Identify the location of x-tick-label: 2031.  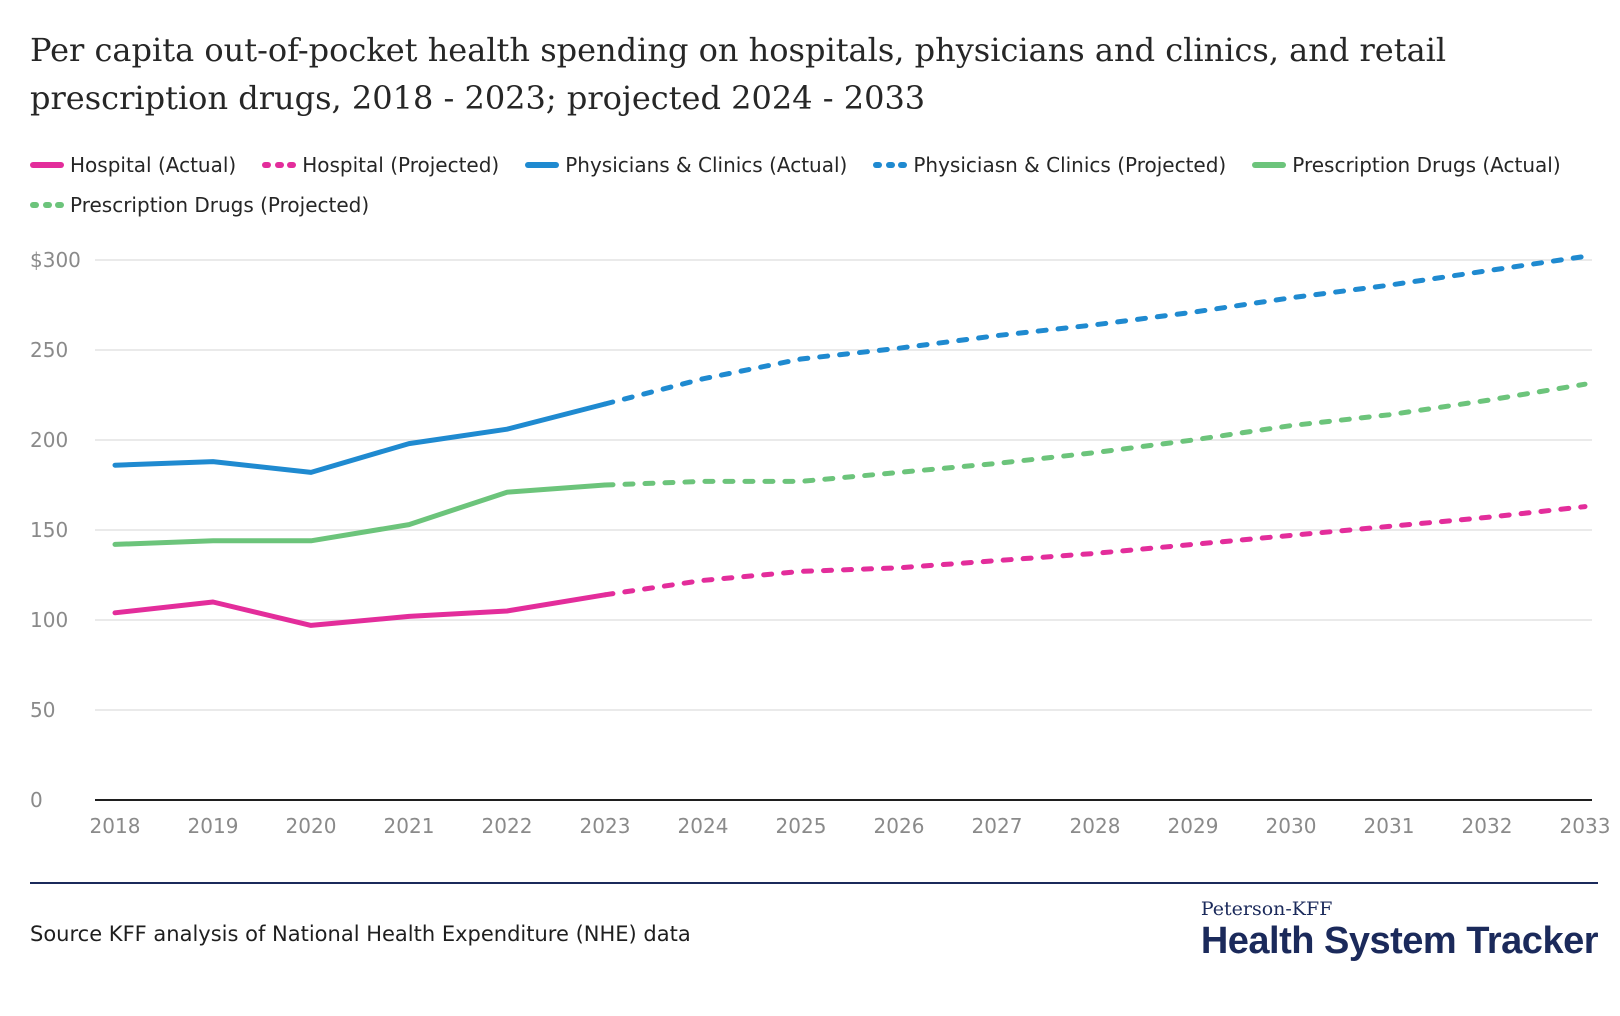
(1389, 826).